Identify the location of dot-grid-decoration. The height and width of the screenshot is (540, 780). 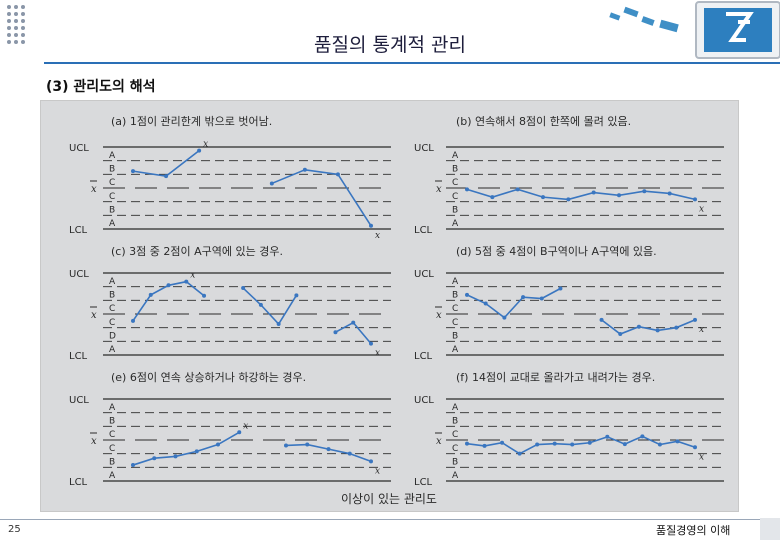
(16, 24).